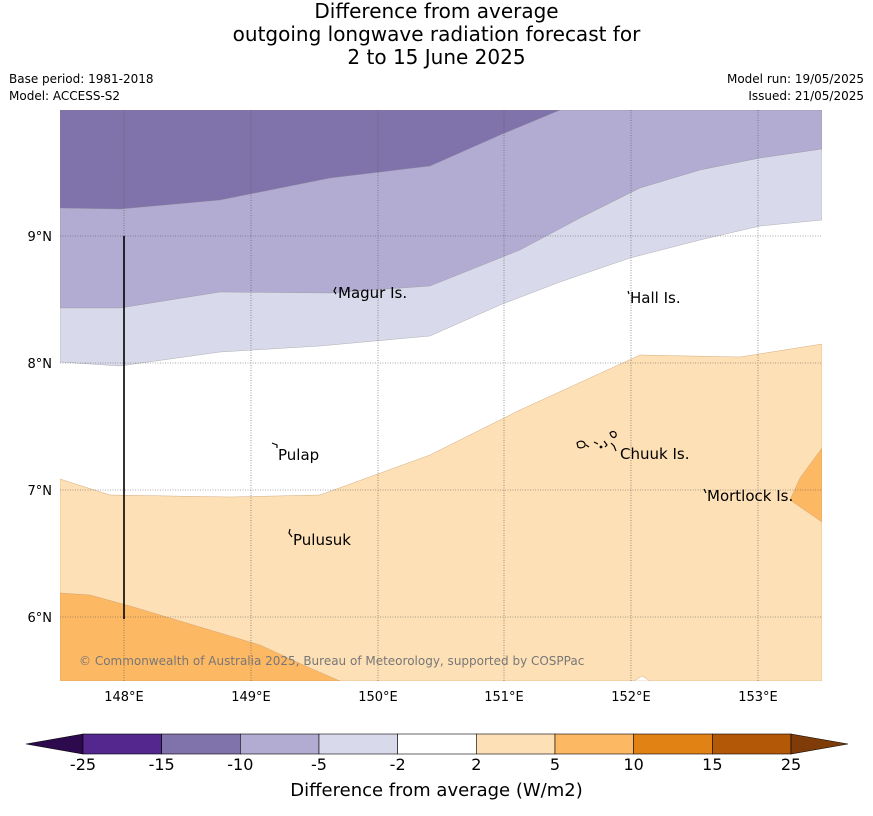 Image resolution: width=873 pixels, height=816 pixels. What do you see at coordinates (40, 237) in the screenshot?
I see `lat-label-9: 9°N` at bounding box center [40, 237].